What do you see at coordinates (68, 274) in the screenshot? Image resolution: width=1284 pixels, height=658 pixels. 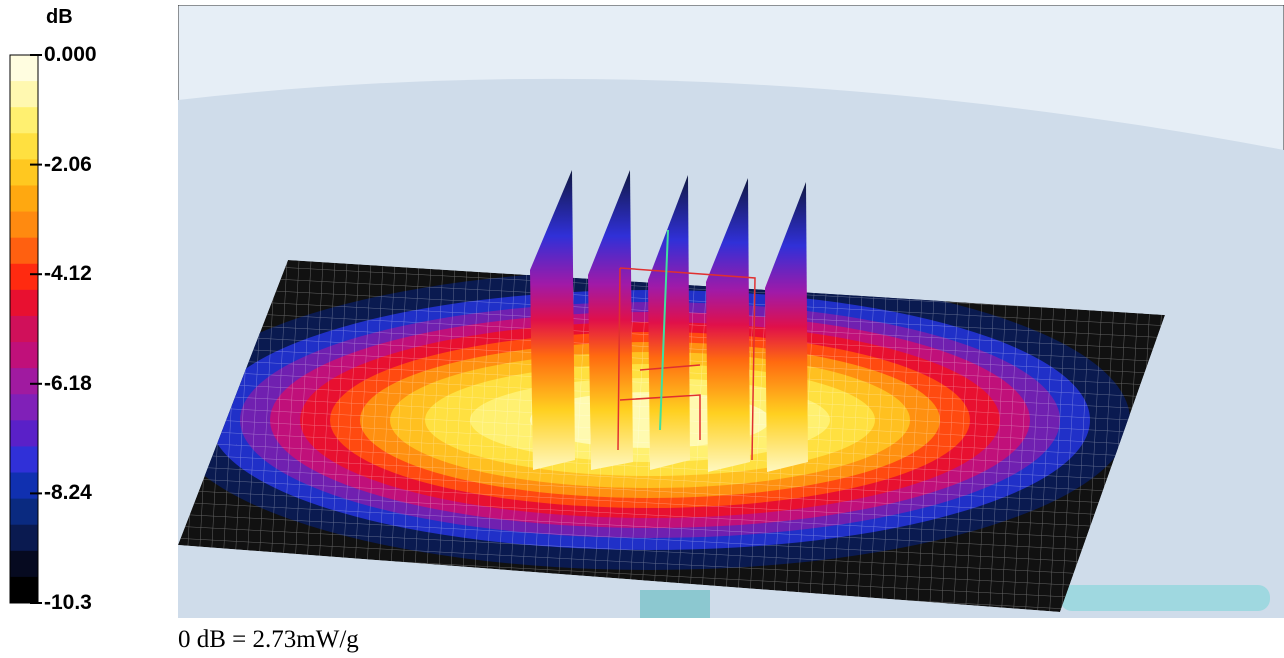 I see `colorbar-tick-label: -4.12` at bounding box center [68, 274].